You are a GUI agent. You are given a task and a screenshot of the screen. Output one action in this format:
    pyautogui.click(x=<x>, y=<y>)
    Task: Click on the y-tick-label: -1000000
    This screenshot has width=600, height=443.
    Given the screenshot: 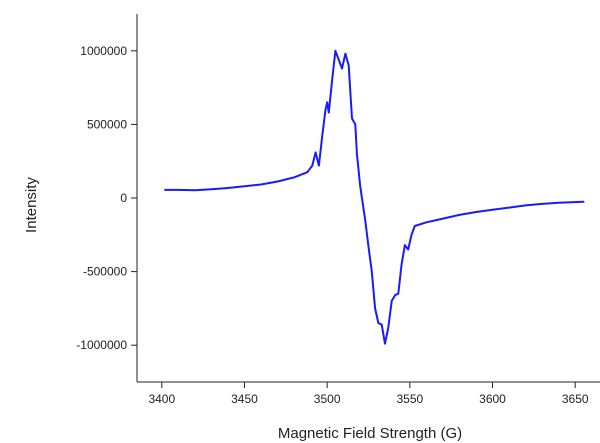 What is the action you would take?
    pyautogui.click(x=101, y=345)
    